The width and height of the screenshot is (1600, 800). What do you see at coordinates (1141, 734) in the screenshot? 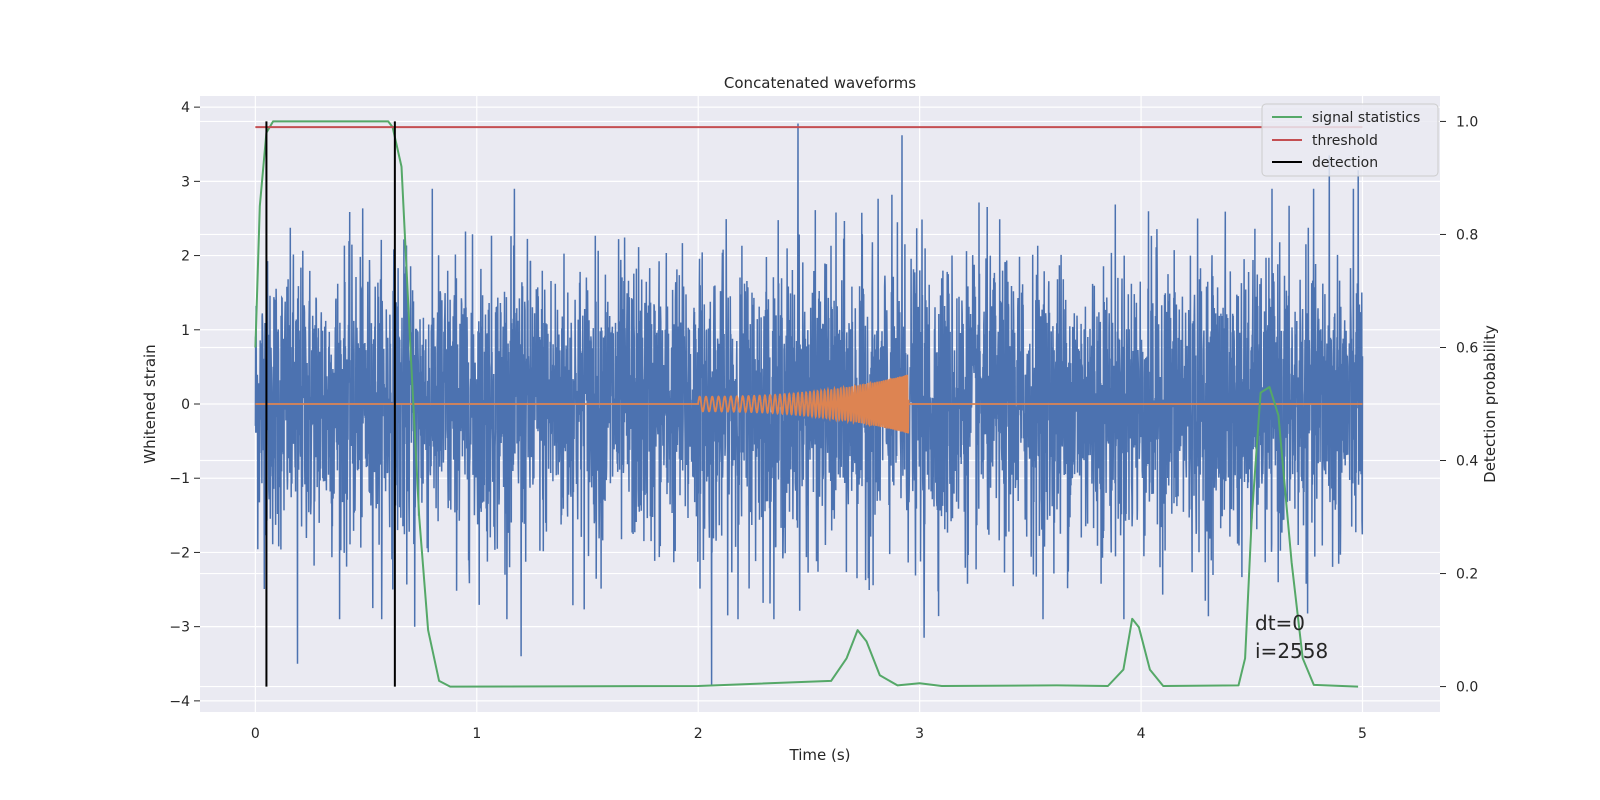
I see `x-tick-label: 4` at bounding box center [1141, 734].